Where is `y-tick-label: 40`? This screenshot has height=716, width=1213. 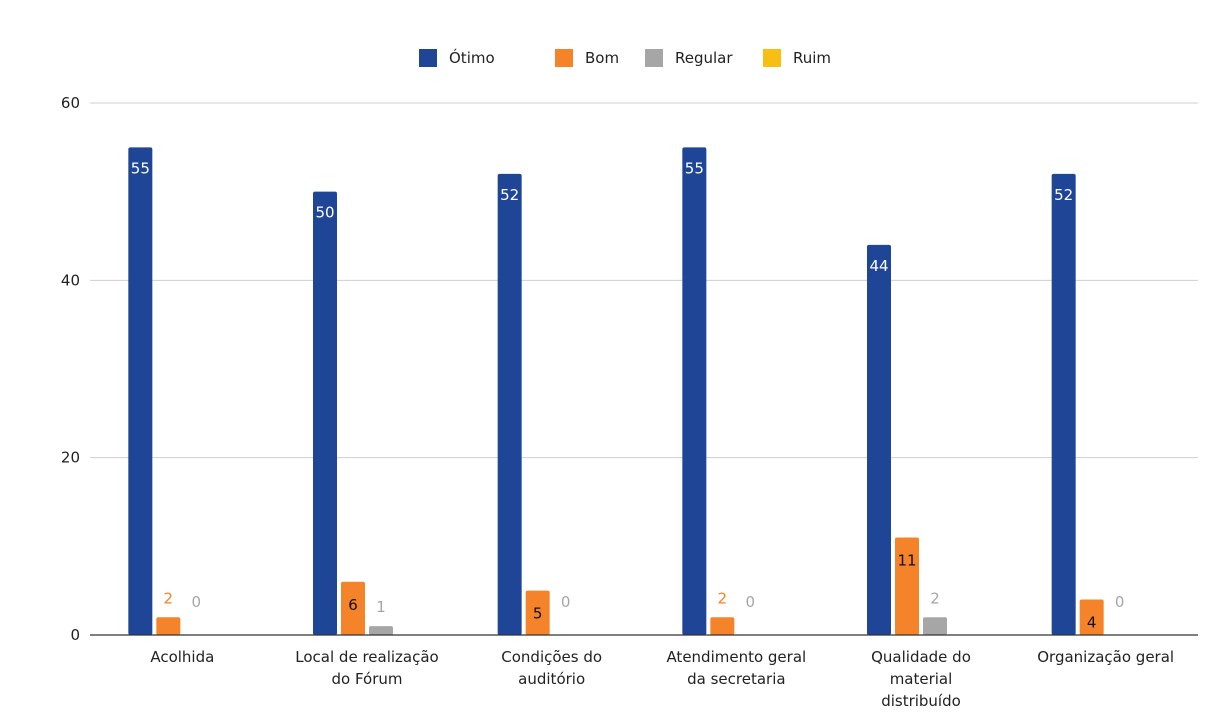 y-tick-label: 40 is located at coordinates (70, 280).